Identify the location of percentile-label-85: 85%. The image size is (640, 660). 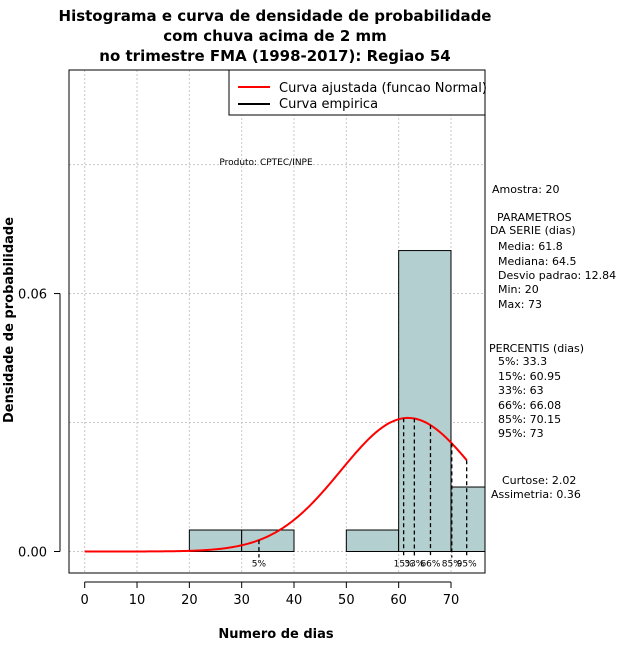
(452, 565).